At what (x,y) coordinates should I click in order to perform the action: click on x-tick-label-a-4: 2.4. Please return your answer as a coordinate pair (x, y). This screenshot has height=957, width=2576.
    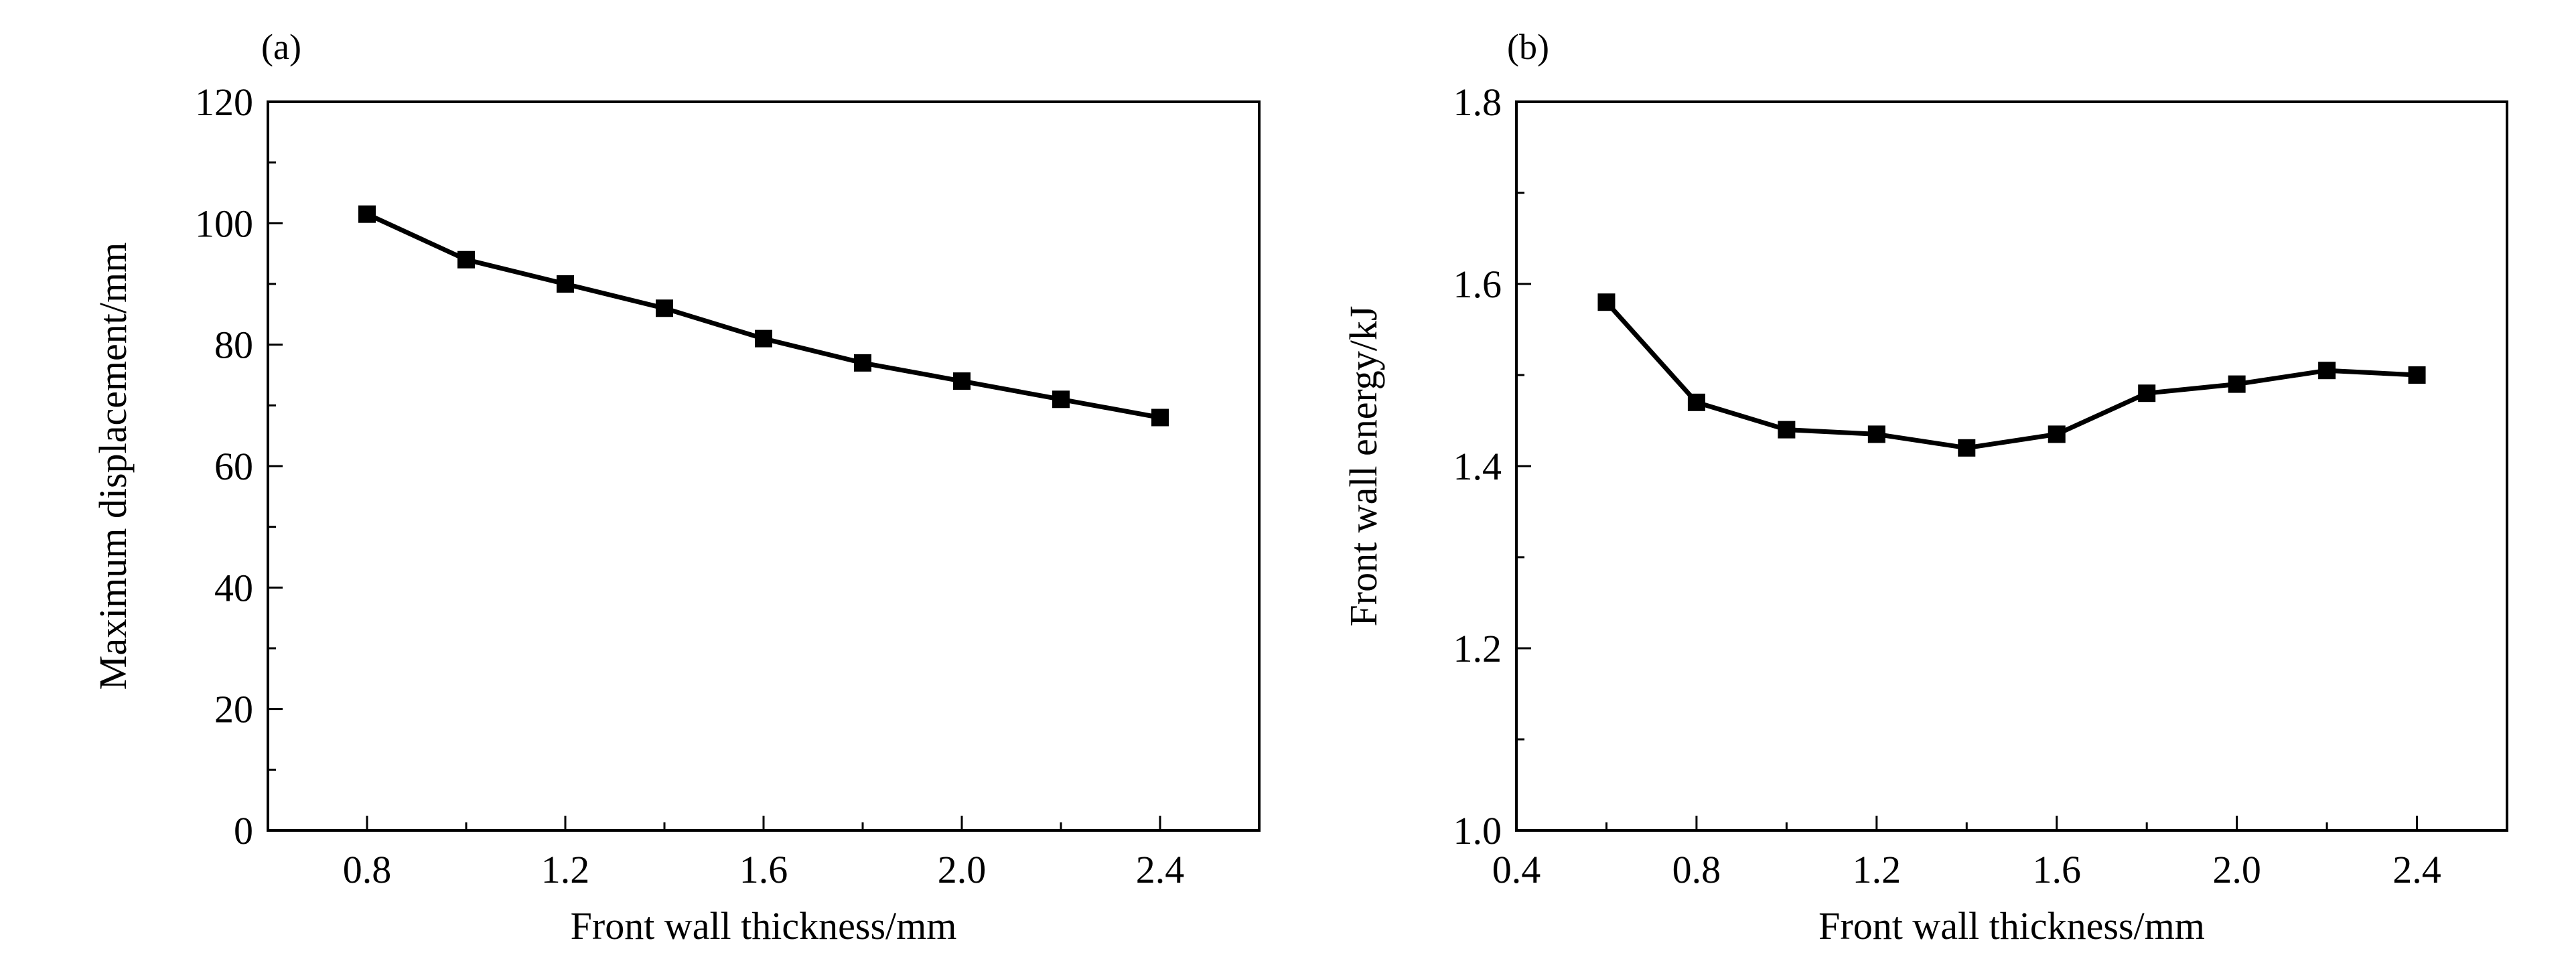
    Looking at the image, I should click on (1160, 869).